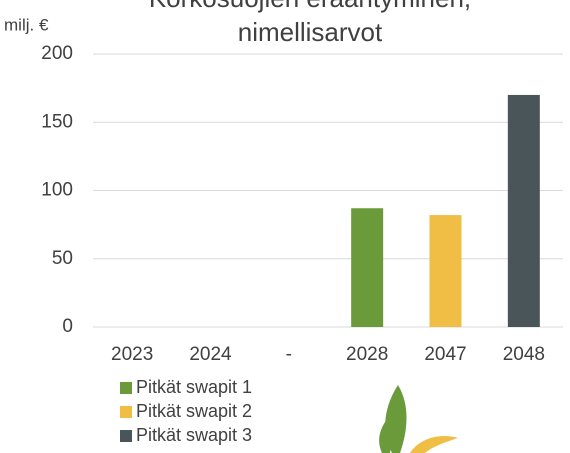 Image resolution: width=570 pixels, height=453 pixels. What do you see at coordinates (194, 435) in the screenshot?
I see `legend-label: Pitkät swapit 3` at bounding box center [194, 435].